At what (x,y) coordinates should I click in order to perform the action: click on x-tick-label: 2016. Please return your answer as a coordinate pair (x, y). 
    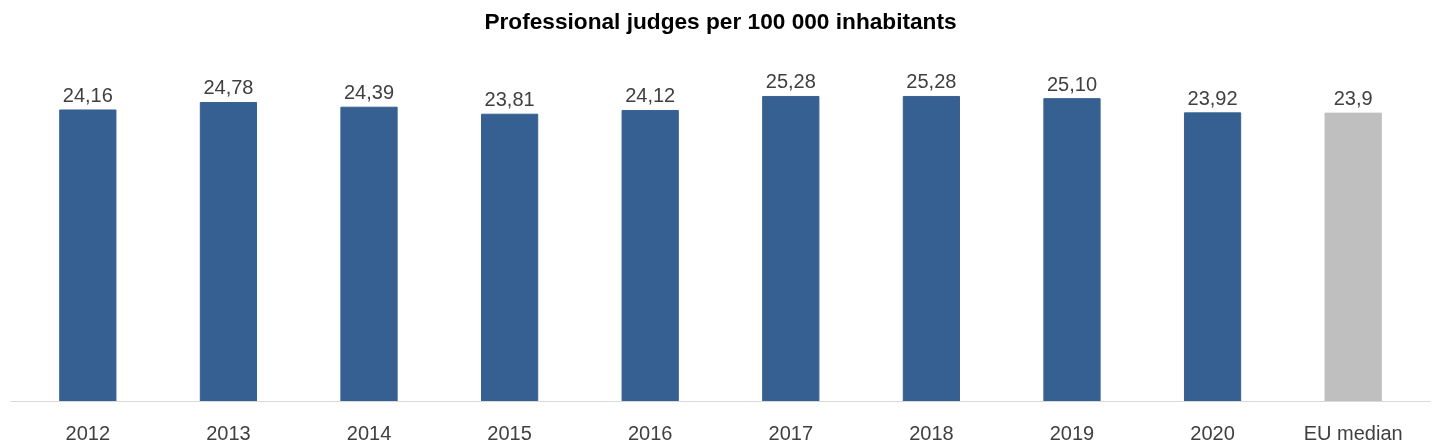
    Looking at the image, I should click on (650, 432).